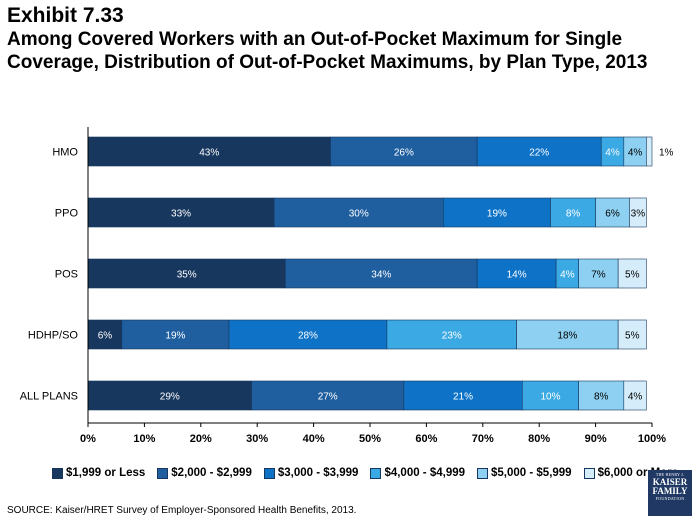 The height and width of the screenshot is (523, 698). I want to click on logo-line-3: FAMILY, so click(670, 491).